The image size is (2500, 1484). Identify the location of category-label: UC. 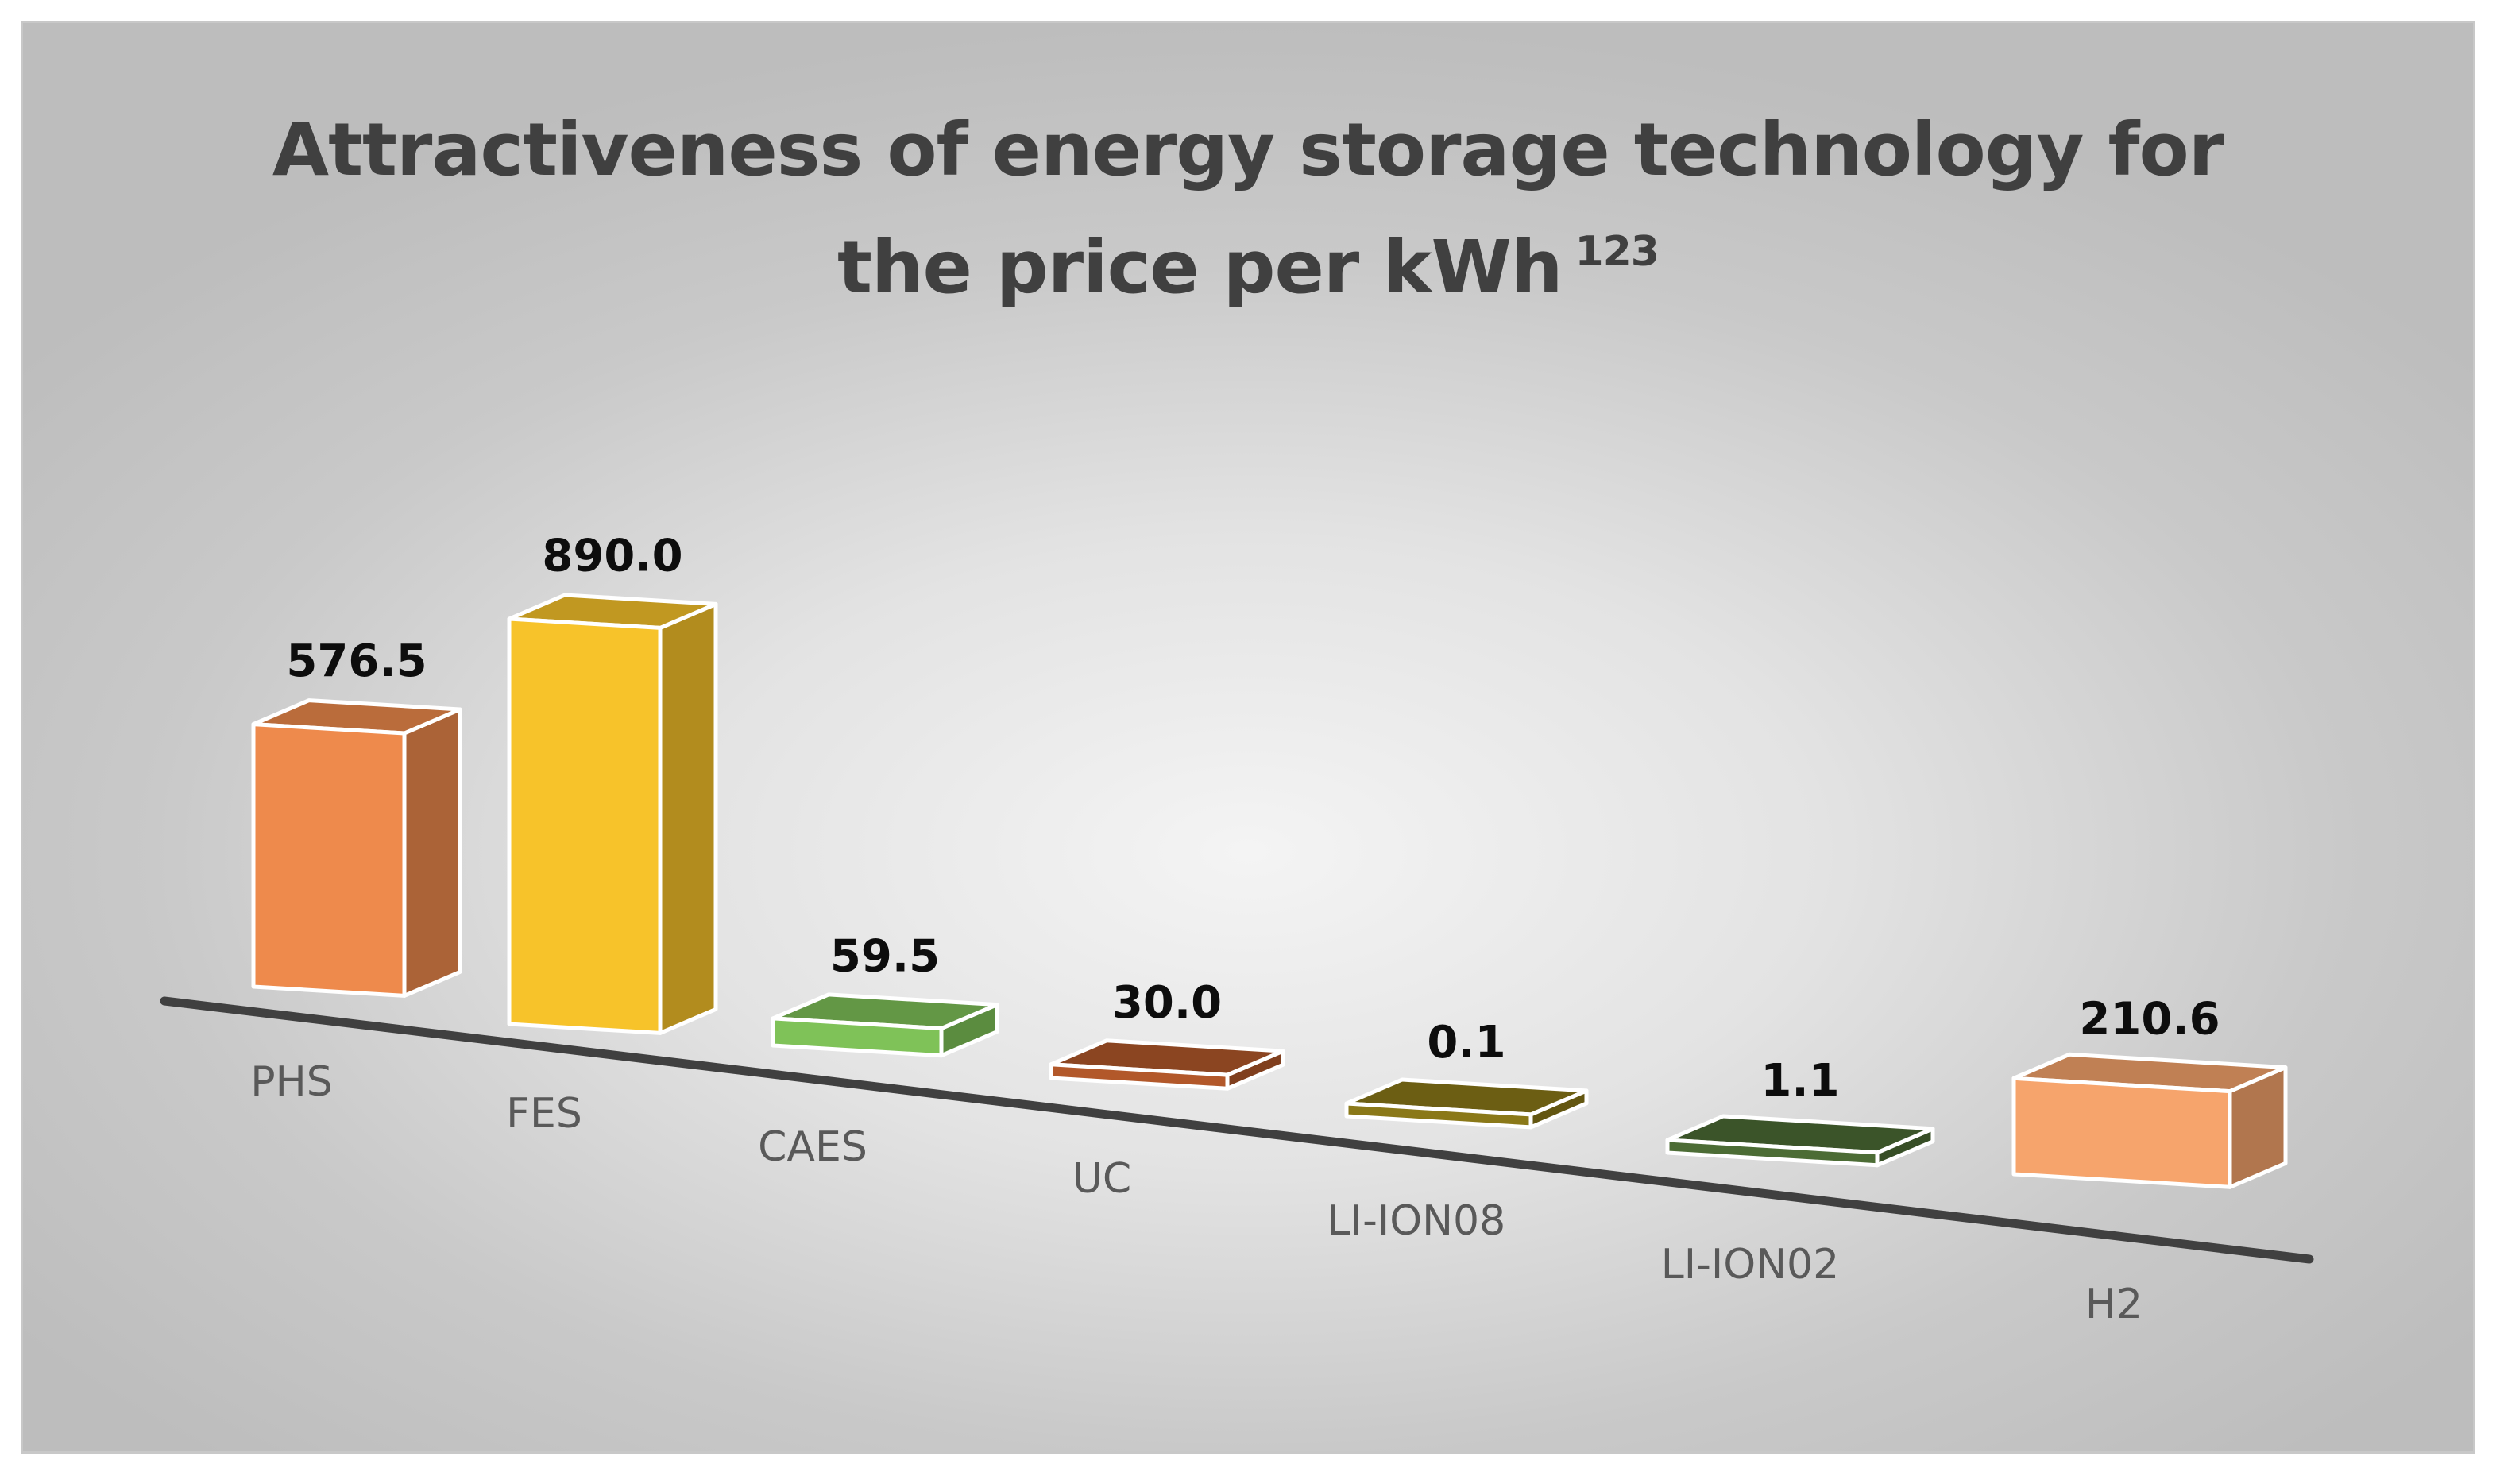
(1101, 1179).